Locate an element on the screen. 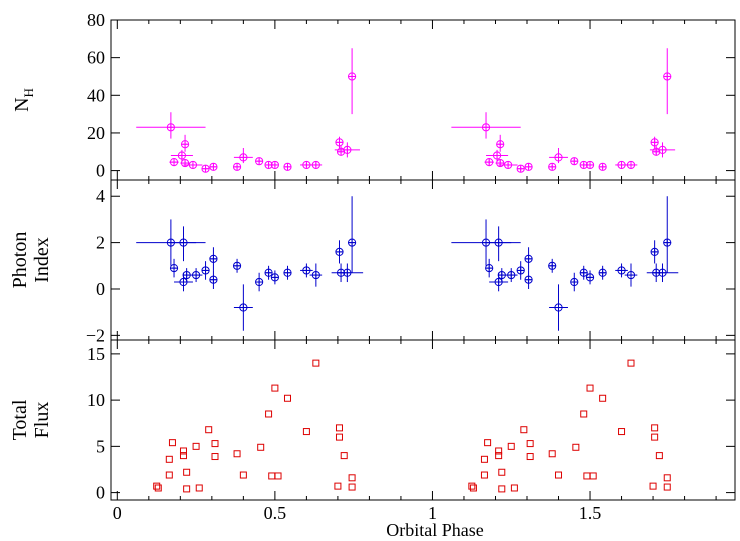 This screenshot has height=541, width=740. y-tick-label: 15 is located at coordinates (96, 354).